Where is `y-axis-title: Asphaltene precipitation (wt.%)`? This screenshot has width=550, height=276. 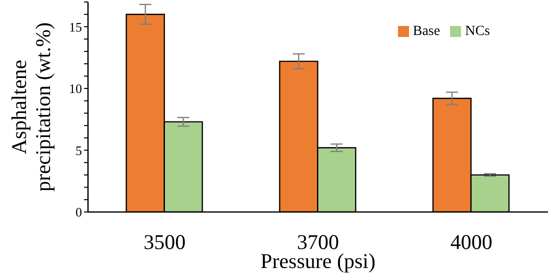
y-axis-title: Asphaltene precipitation (wt.%) is located at coordinates (31, 107).